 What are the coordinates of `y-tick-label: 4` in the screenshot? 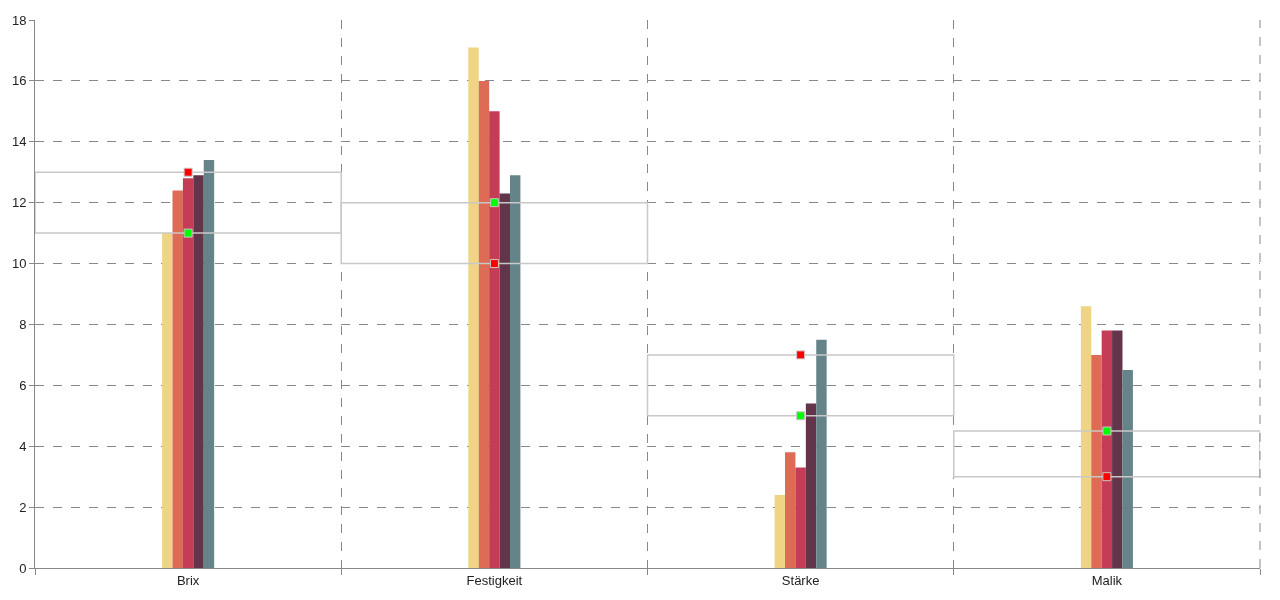 It's located at (23, 446).